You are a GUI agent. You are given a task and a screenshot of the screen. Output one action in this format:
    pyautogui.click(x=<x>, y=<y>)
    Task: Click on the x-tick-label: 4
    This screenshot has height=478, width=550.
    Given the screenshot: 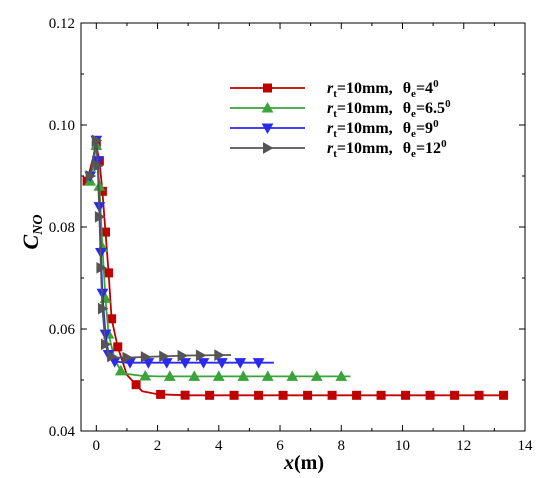 What is the action you would take?
    pyautogui.click(x=219, y=446)
    